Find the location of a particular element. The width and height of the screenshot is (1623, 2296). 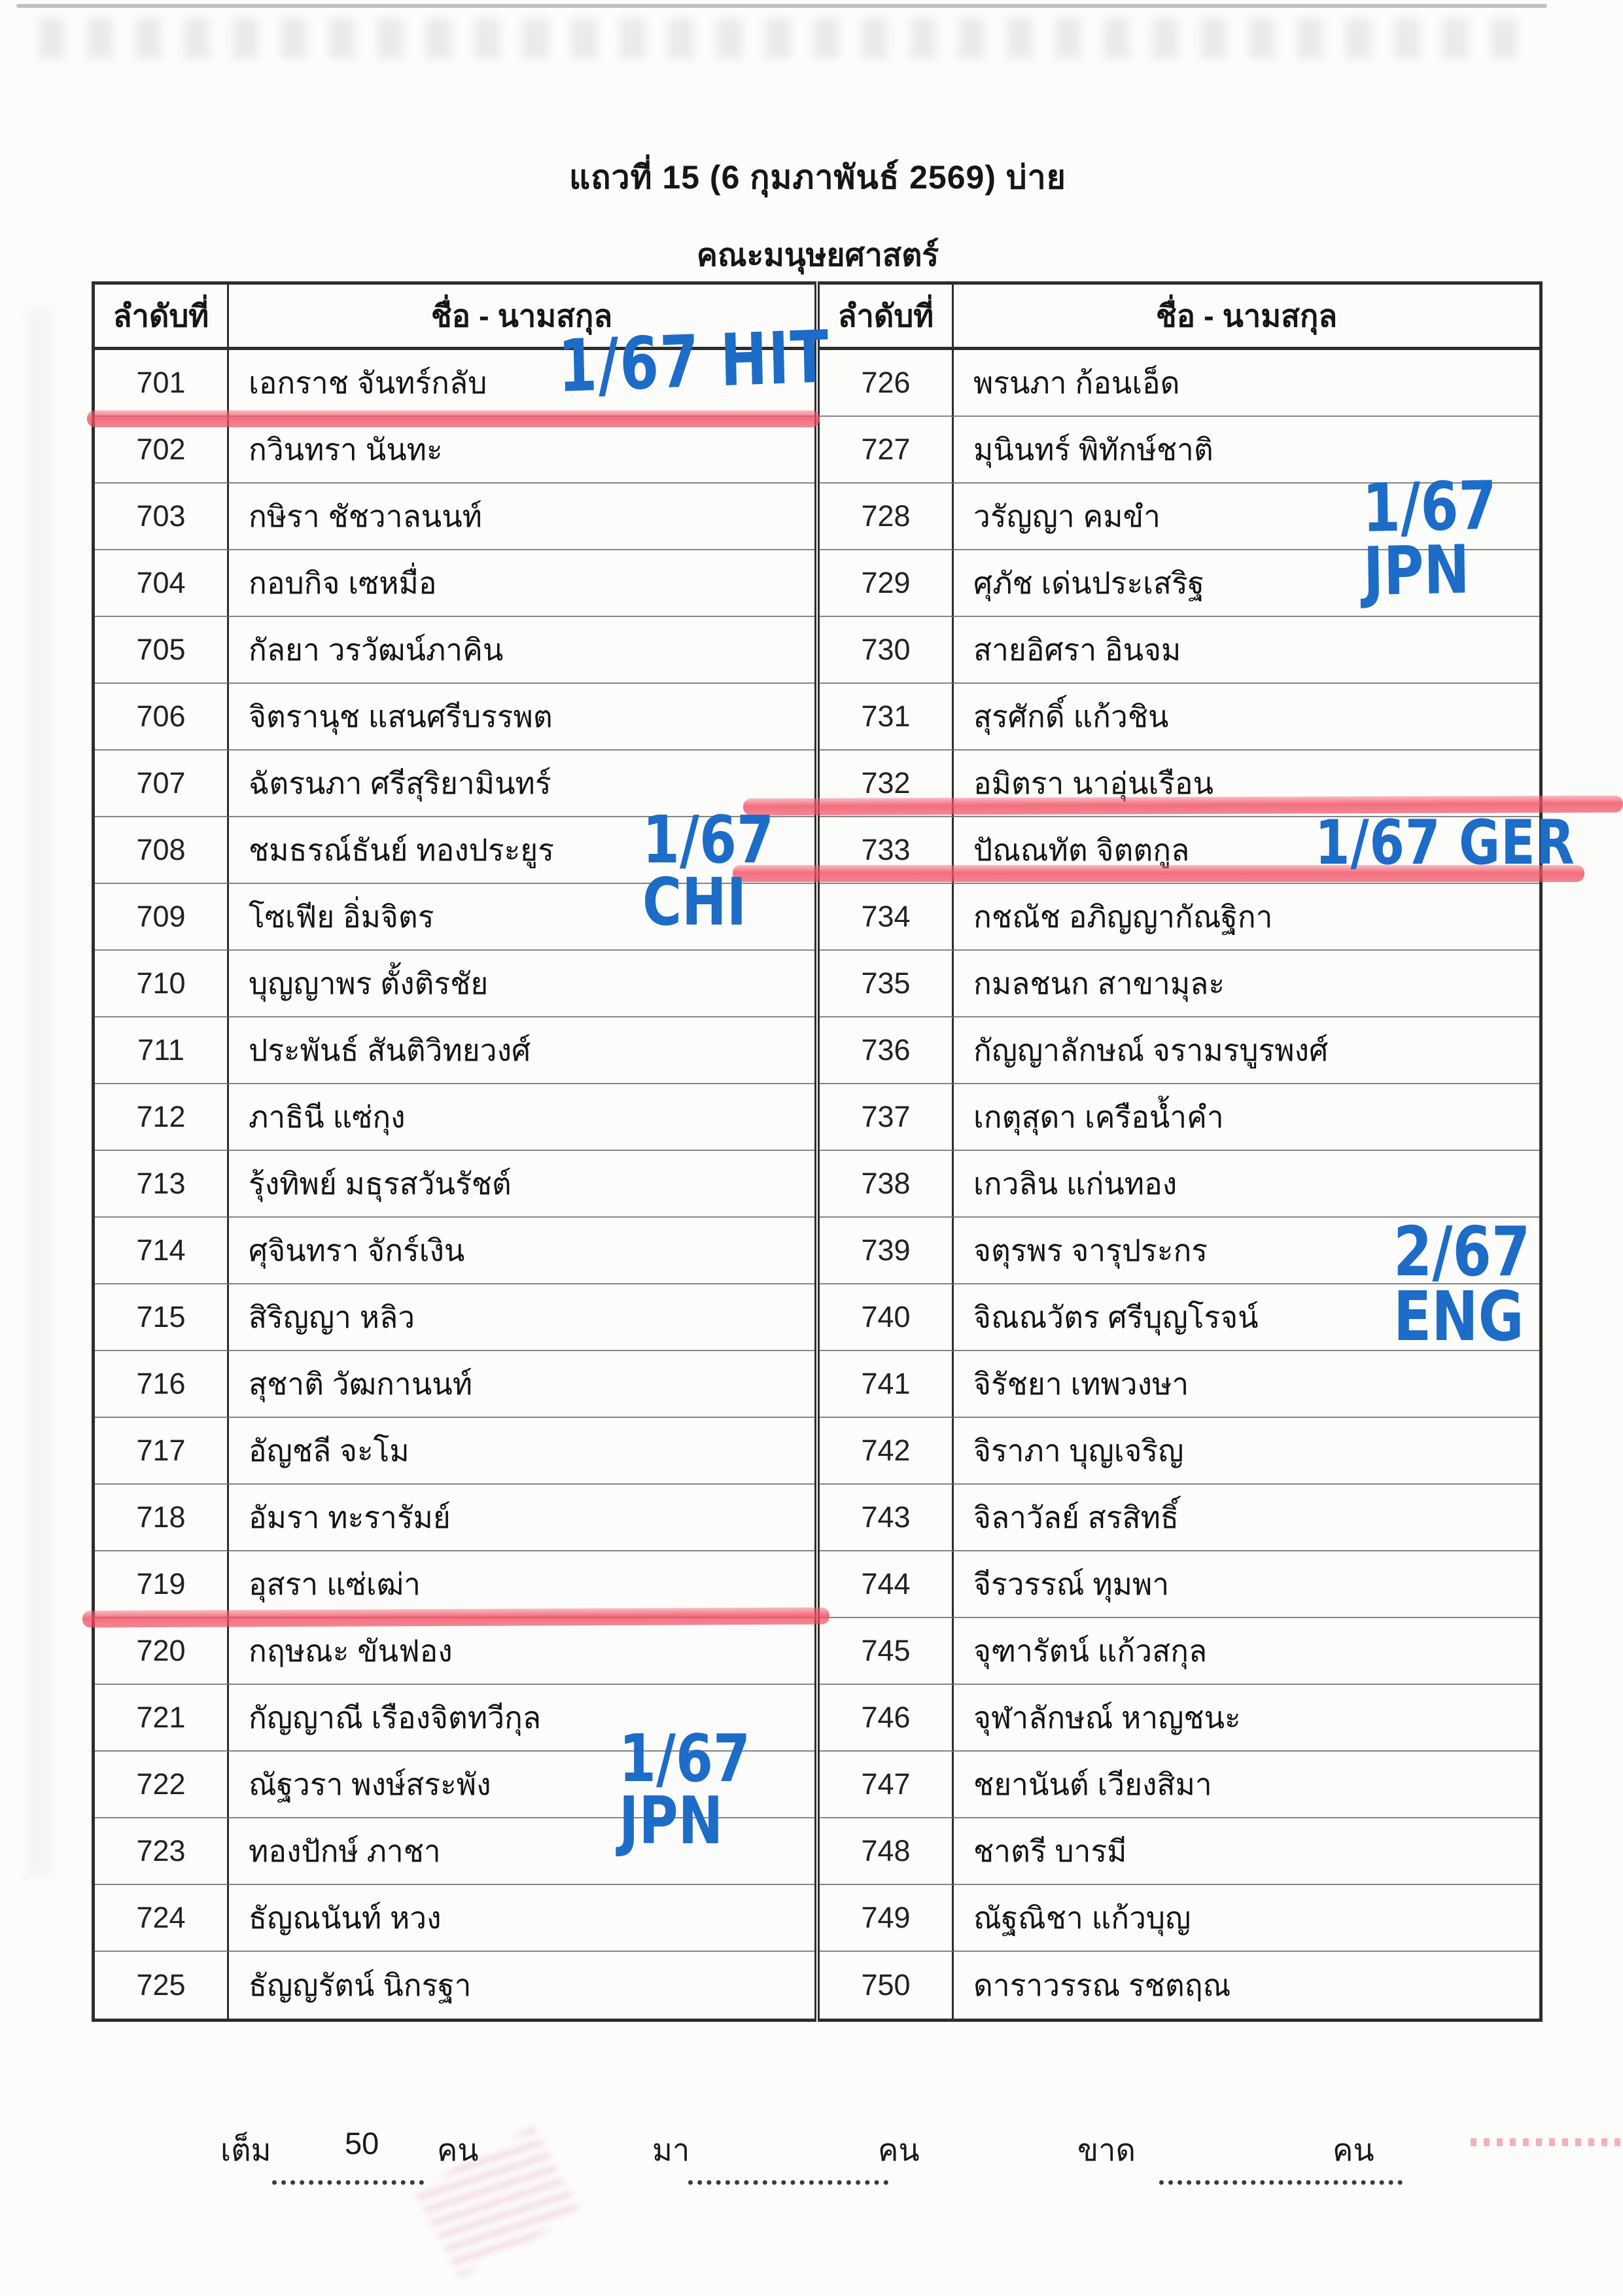

row-number: 711 is located at coordinates (162, 1050).